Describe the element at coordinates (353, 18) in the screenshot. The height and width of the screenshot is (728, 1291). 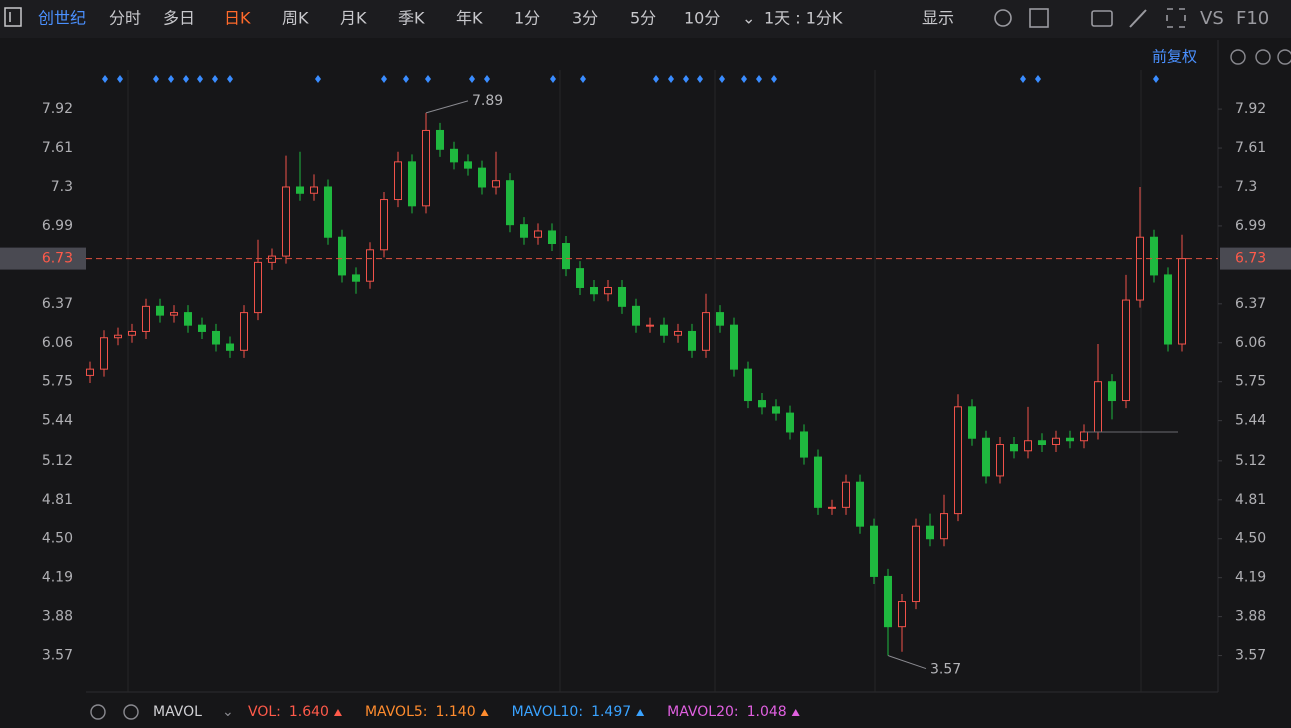
I see `tab: 月K` at that location.